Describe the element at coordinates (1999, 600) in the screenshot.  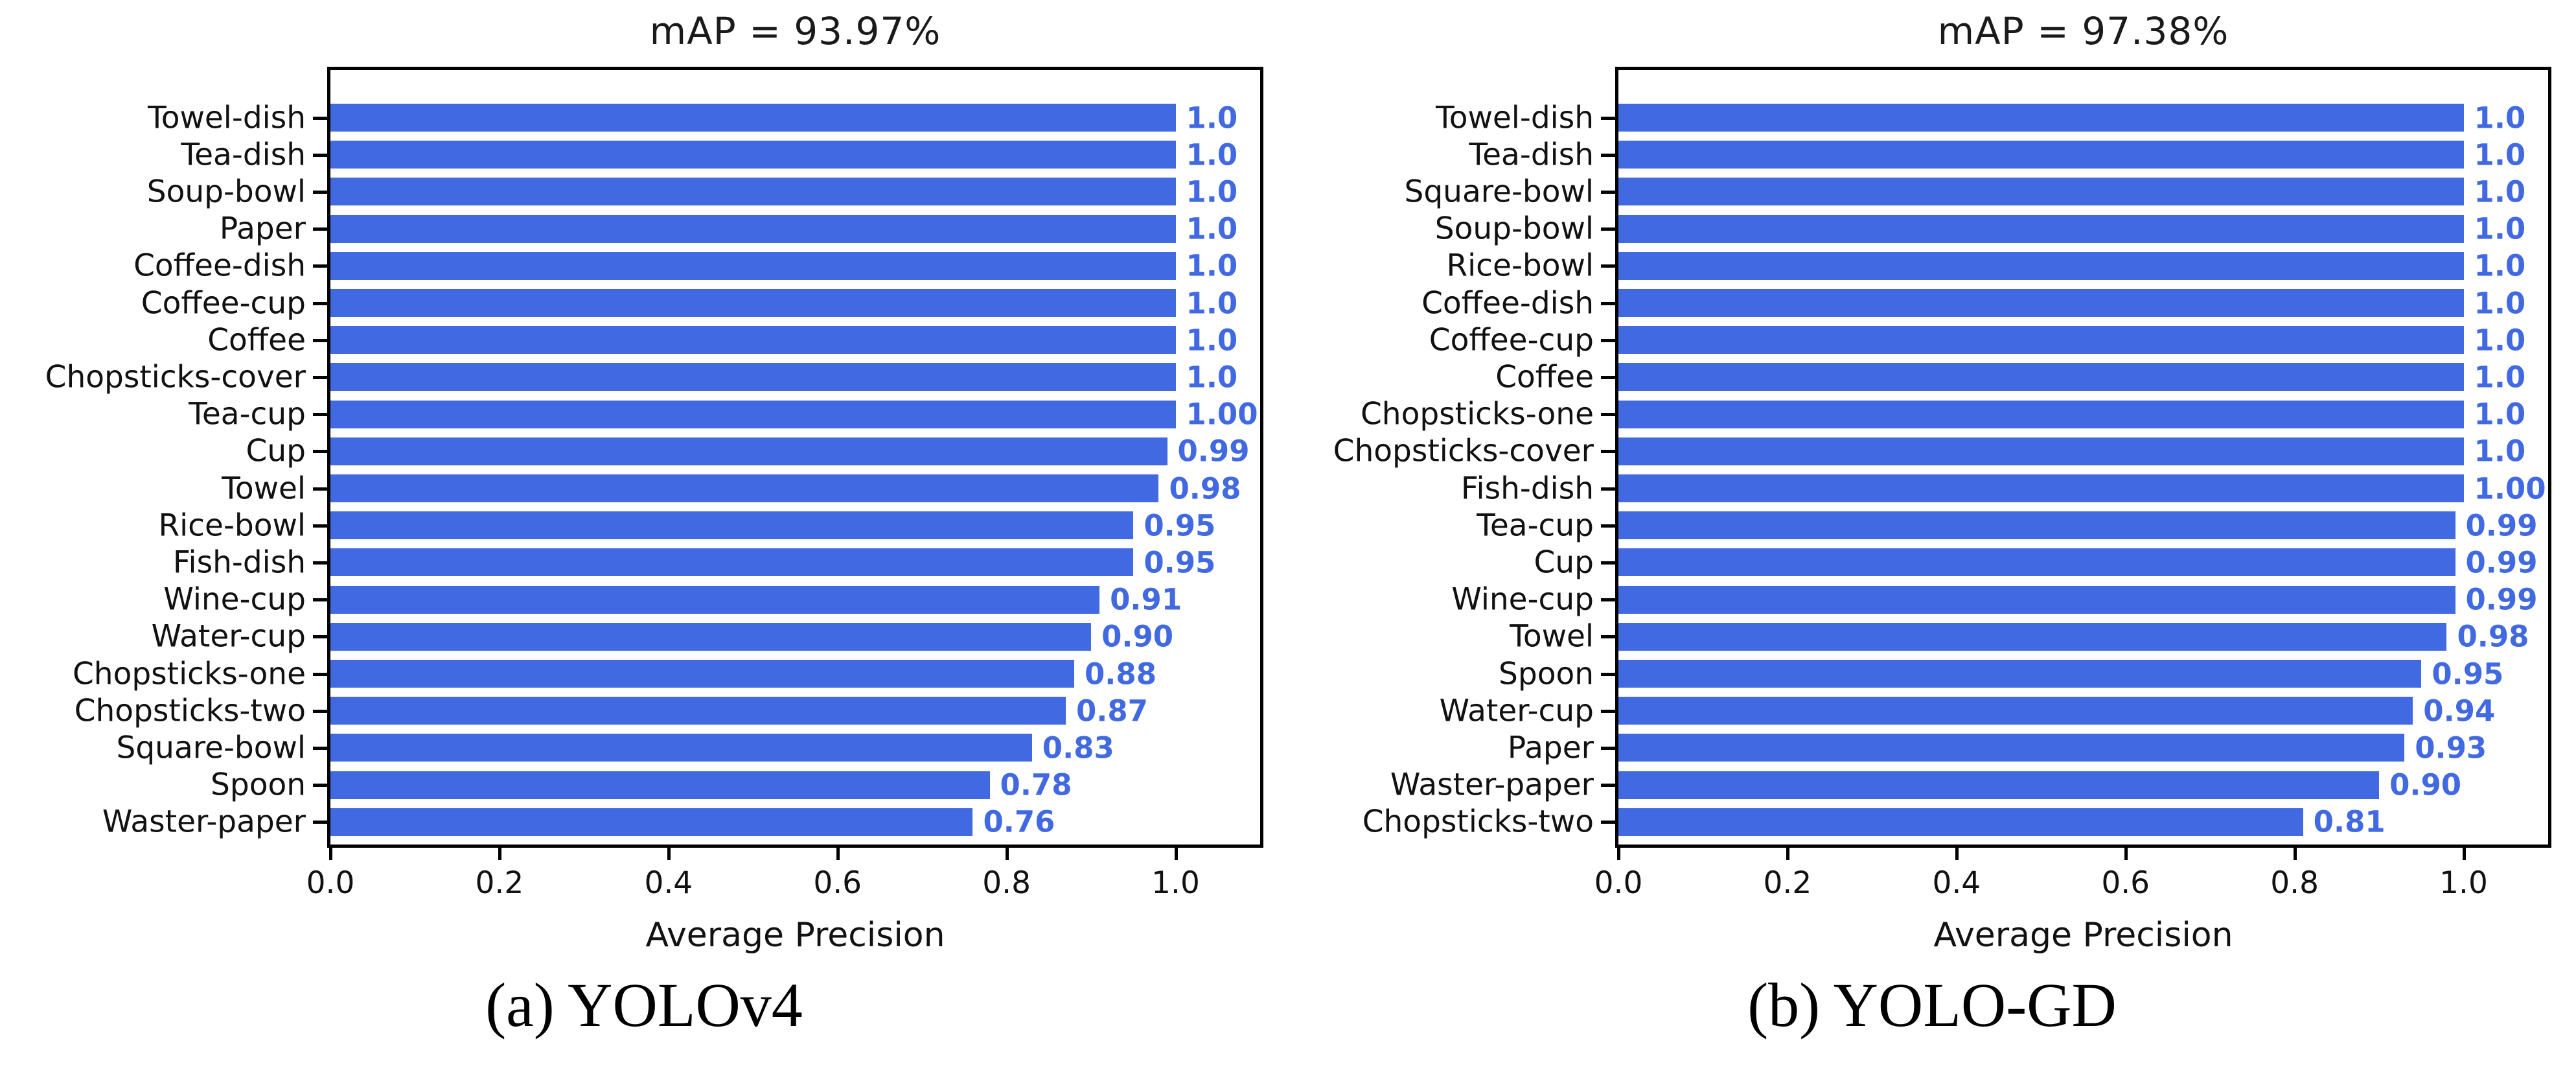
I see `bar-row: Wine-cup 0.99` at that location.